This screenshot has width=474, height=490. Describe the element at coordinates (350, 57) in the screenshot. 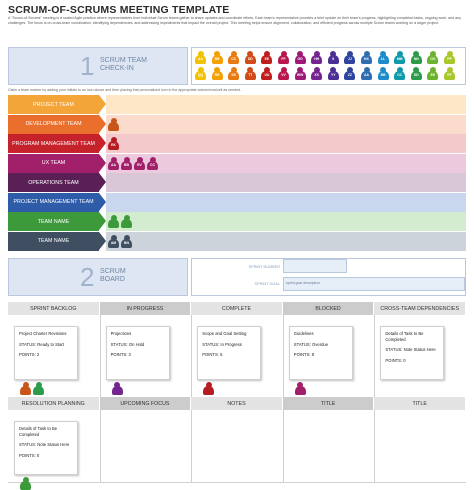

I see `team-marker-icon: JJ` at that location.